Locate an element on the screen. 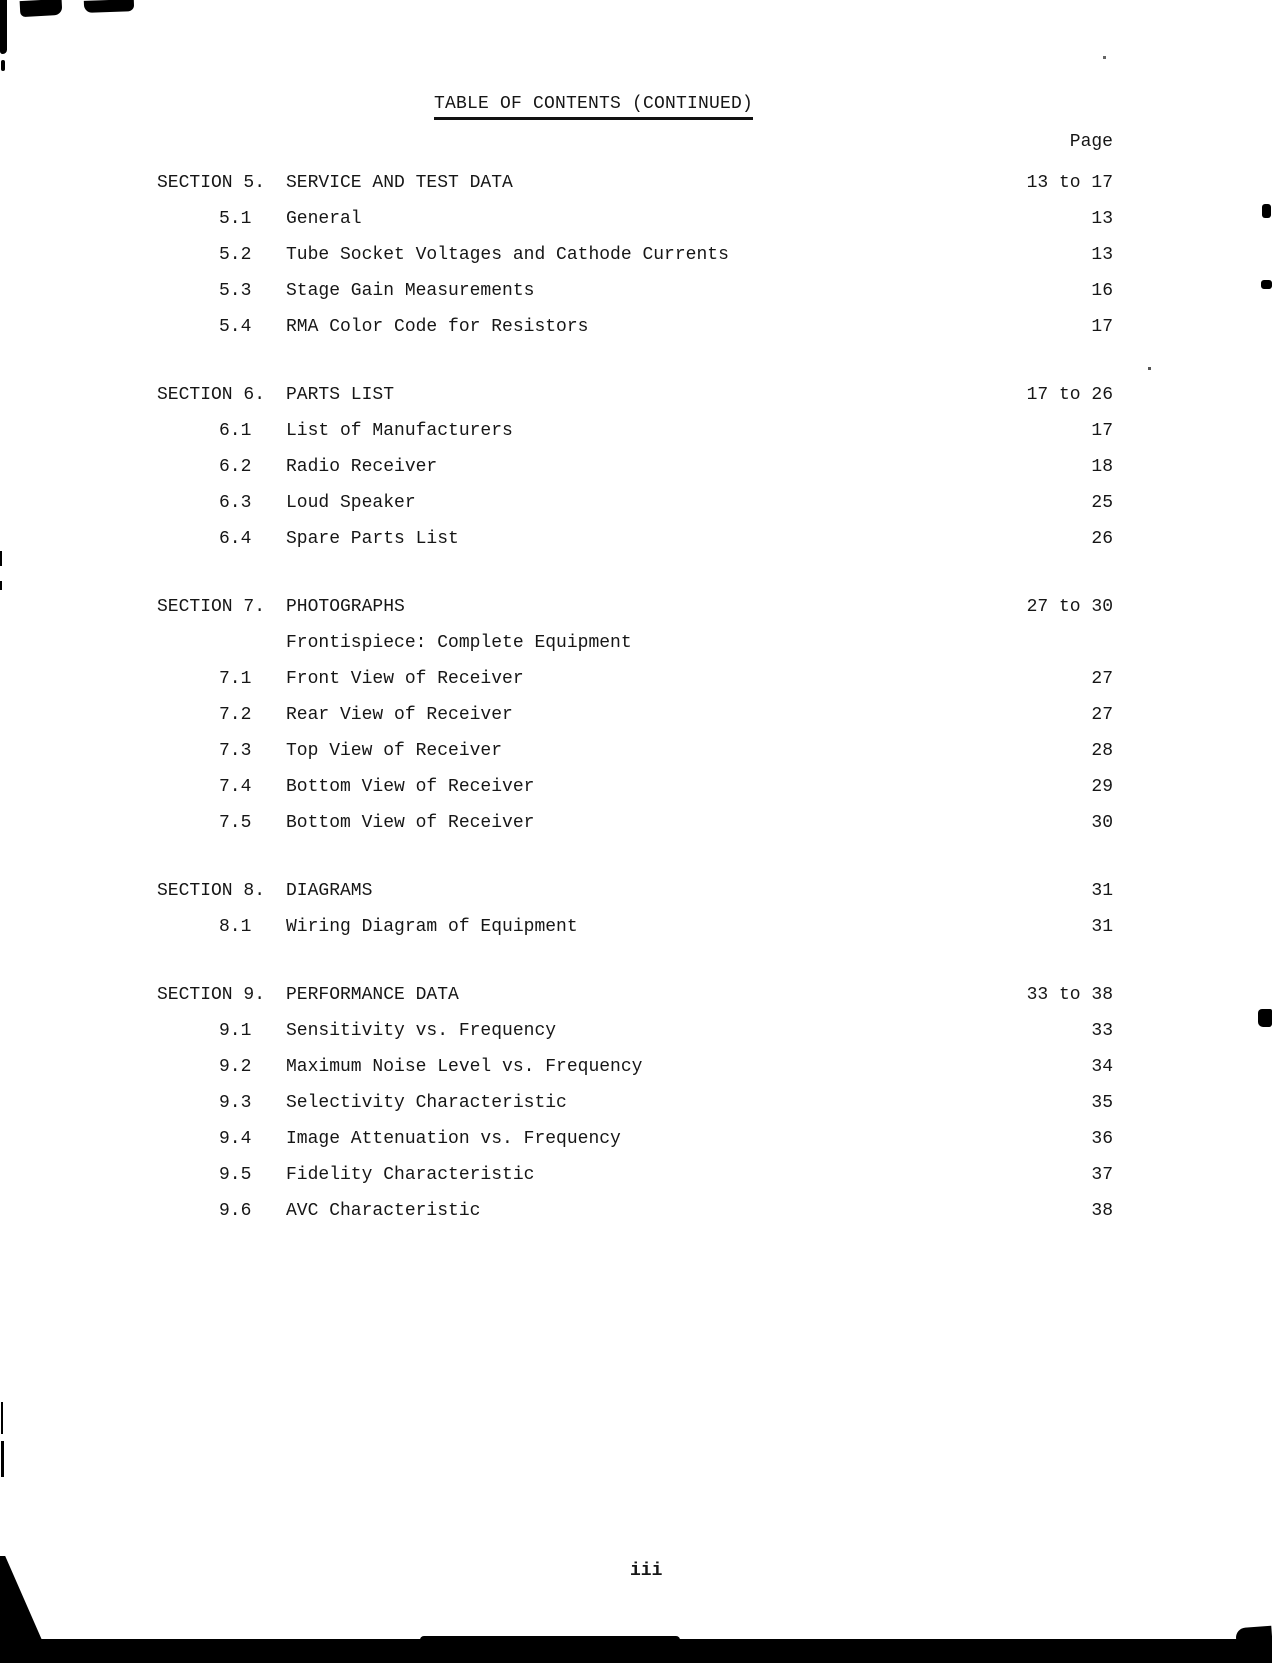 Image resolution: width=1272 pixels, height=1663 pixels. section-label: SECTION 5. is located at coordinates (211, 183).